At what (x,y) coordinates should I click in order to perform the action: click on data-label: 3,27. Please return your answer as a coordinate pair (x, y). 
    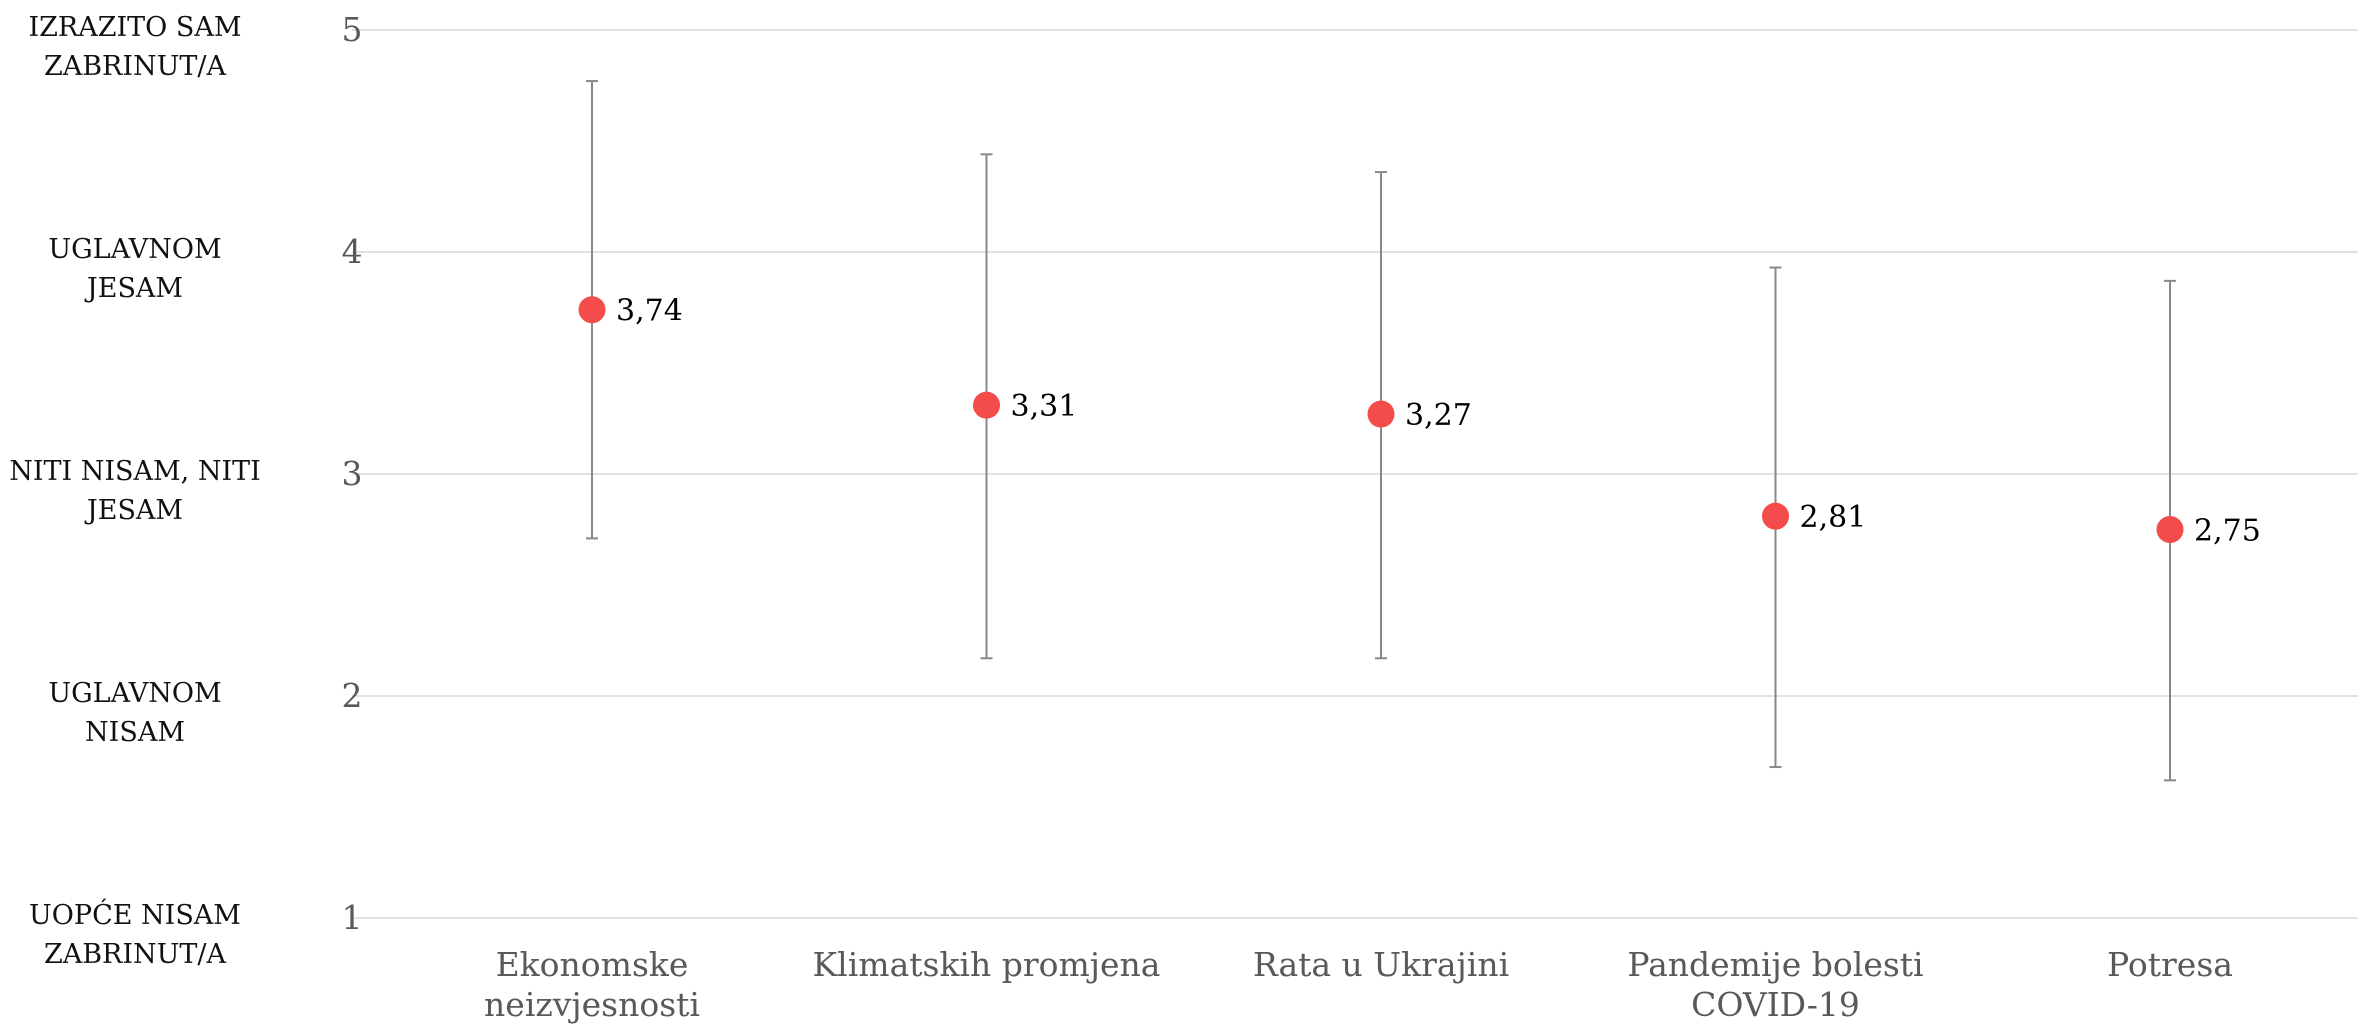
    Looking at the image, I should click on (1438, 415).